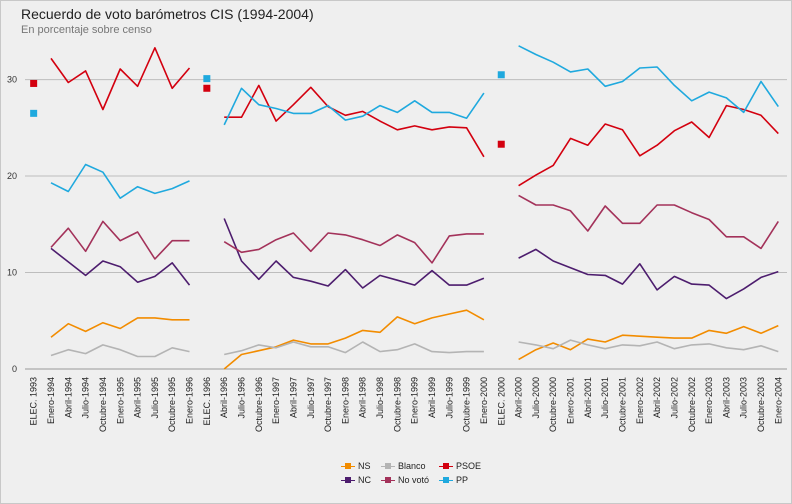 This screenshot has height=504, width=792. I want to click on x-tick-label: Julio-2000, so click(536, 398).